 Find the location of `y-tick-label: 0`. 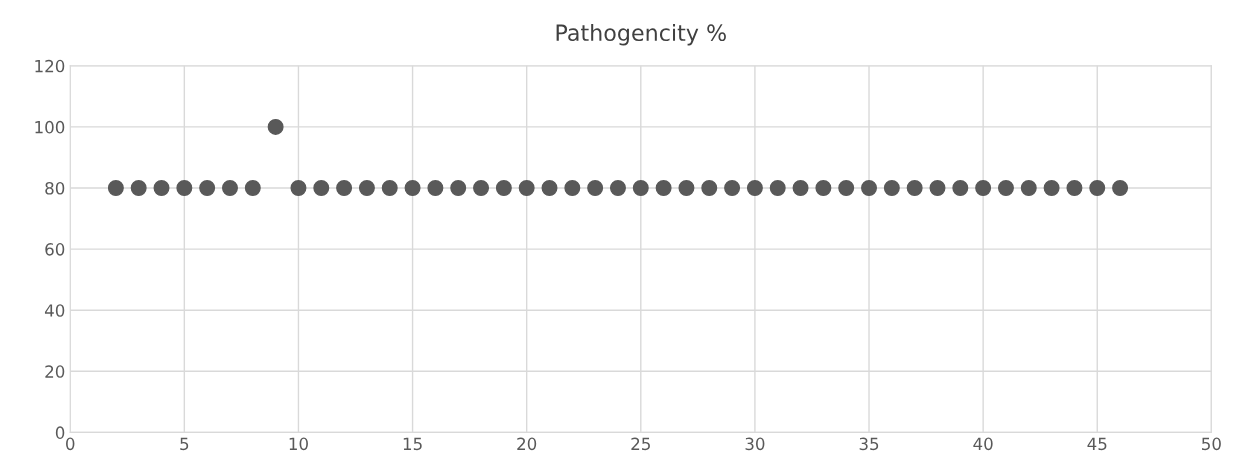

y-tick-label: 0 is located at coordinates (60, 432).